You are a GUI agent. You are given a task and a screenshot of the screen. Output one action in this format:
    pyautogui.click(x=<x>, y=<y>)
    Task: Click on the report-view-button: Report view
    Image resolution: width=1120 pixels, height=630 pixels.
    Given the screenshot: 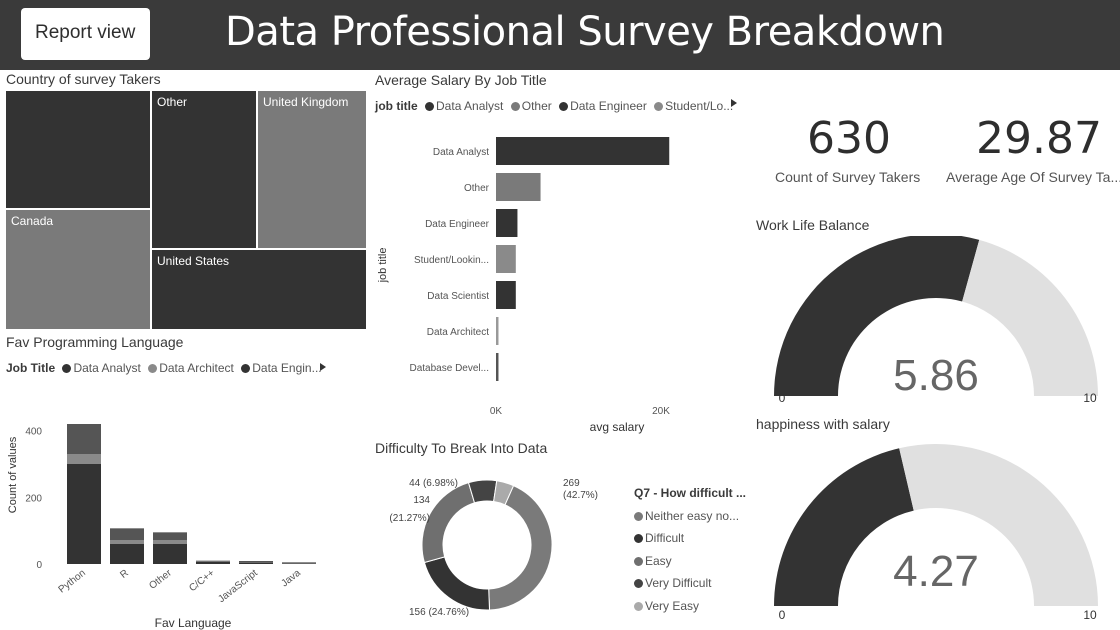 What is the action you would take?
    pyautogui.click(x=85, y=34)
    